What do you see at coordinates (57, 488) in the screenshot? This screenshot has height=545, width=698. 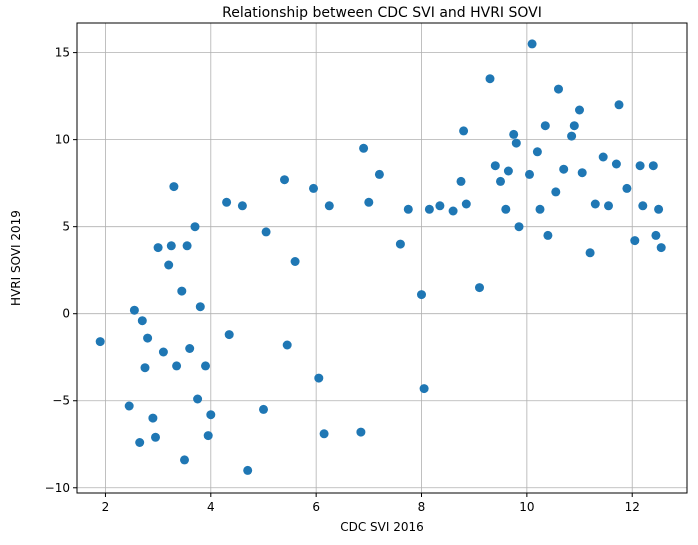 I see `y-tick-label: −10` at bounding box center [57, 488].